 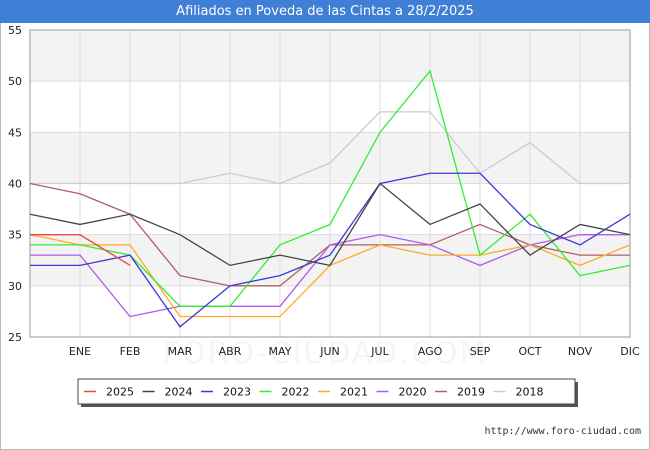 I want to click on y-tick-label: 25, so click(x=15, y=337).